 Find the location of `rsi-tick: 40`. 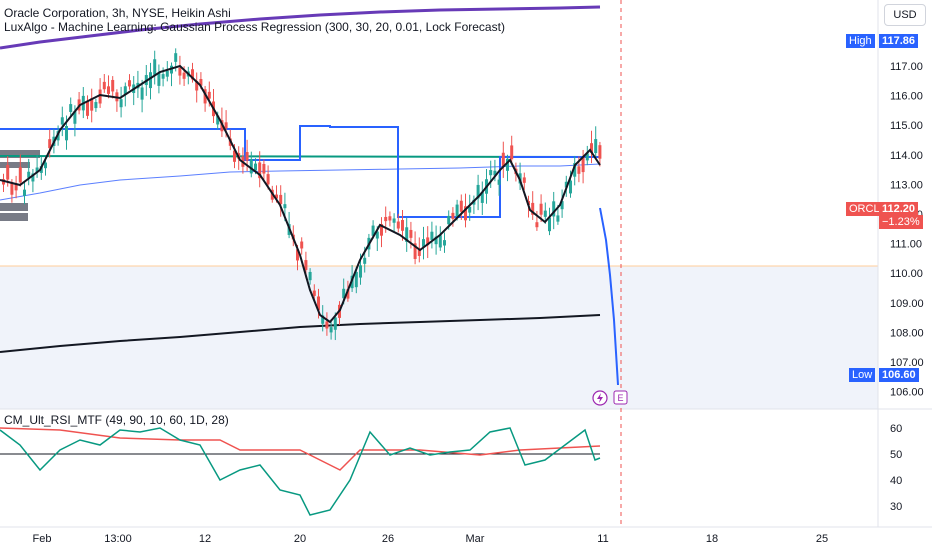

rsi-tick: 40 is located at coordinates (896, 481).